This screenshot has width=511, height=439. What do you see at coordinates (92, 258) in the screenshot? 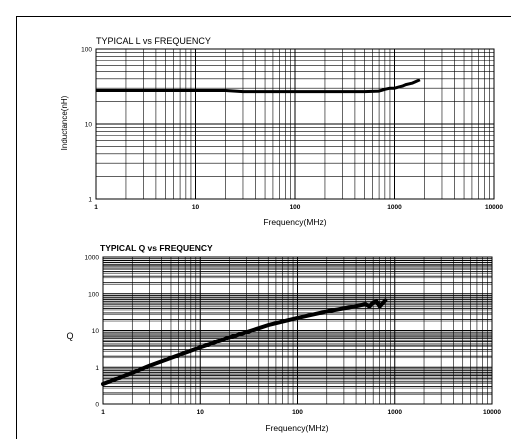
I see `y-tick-label: 1000` at bounding box center [92, 258].